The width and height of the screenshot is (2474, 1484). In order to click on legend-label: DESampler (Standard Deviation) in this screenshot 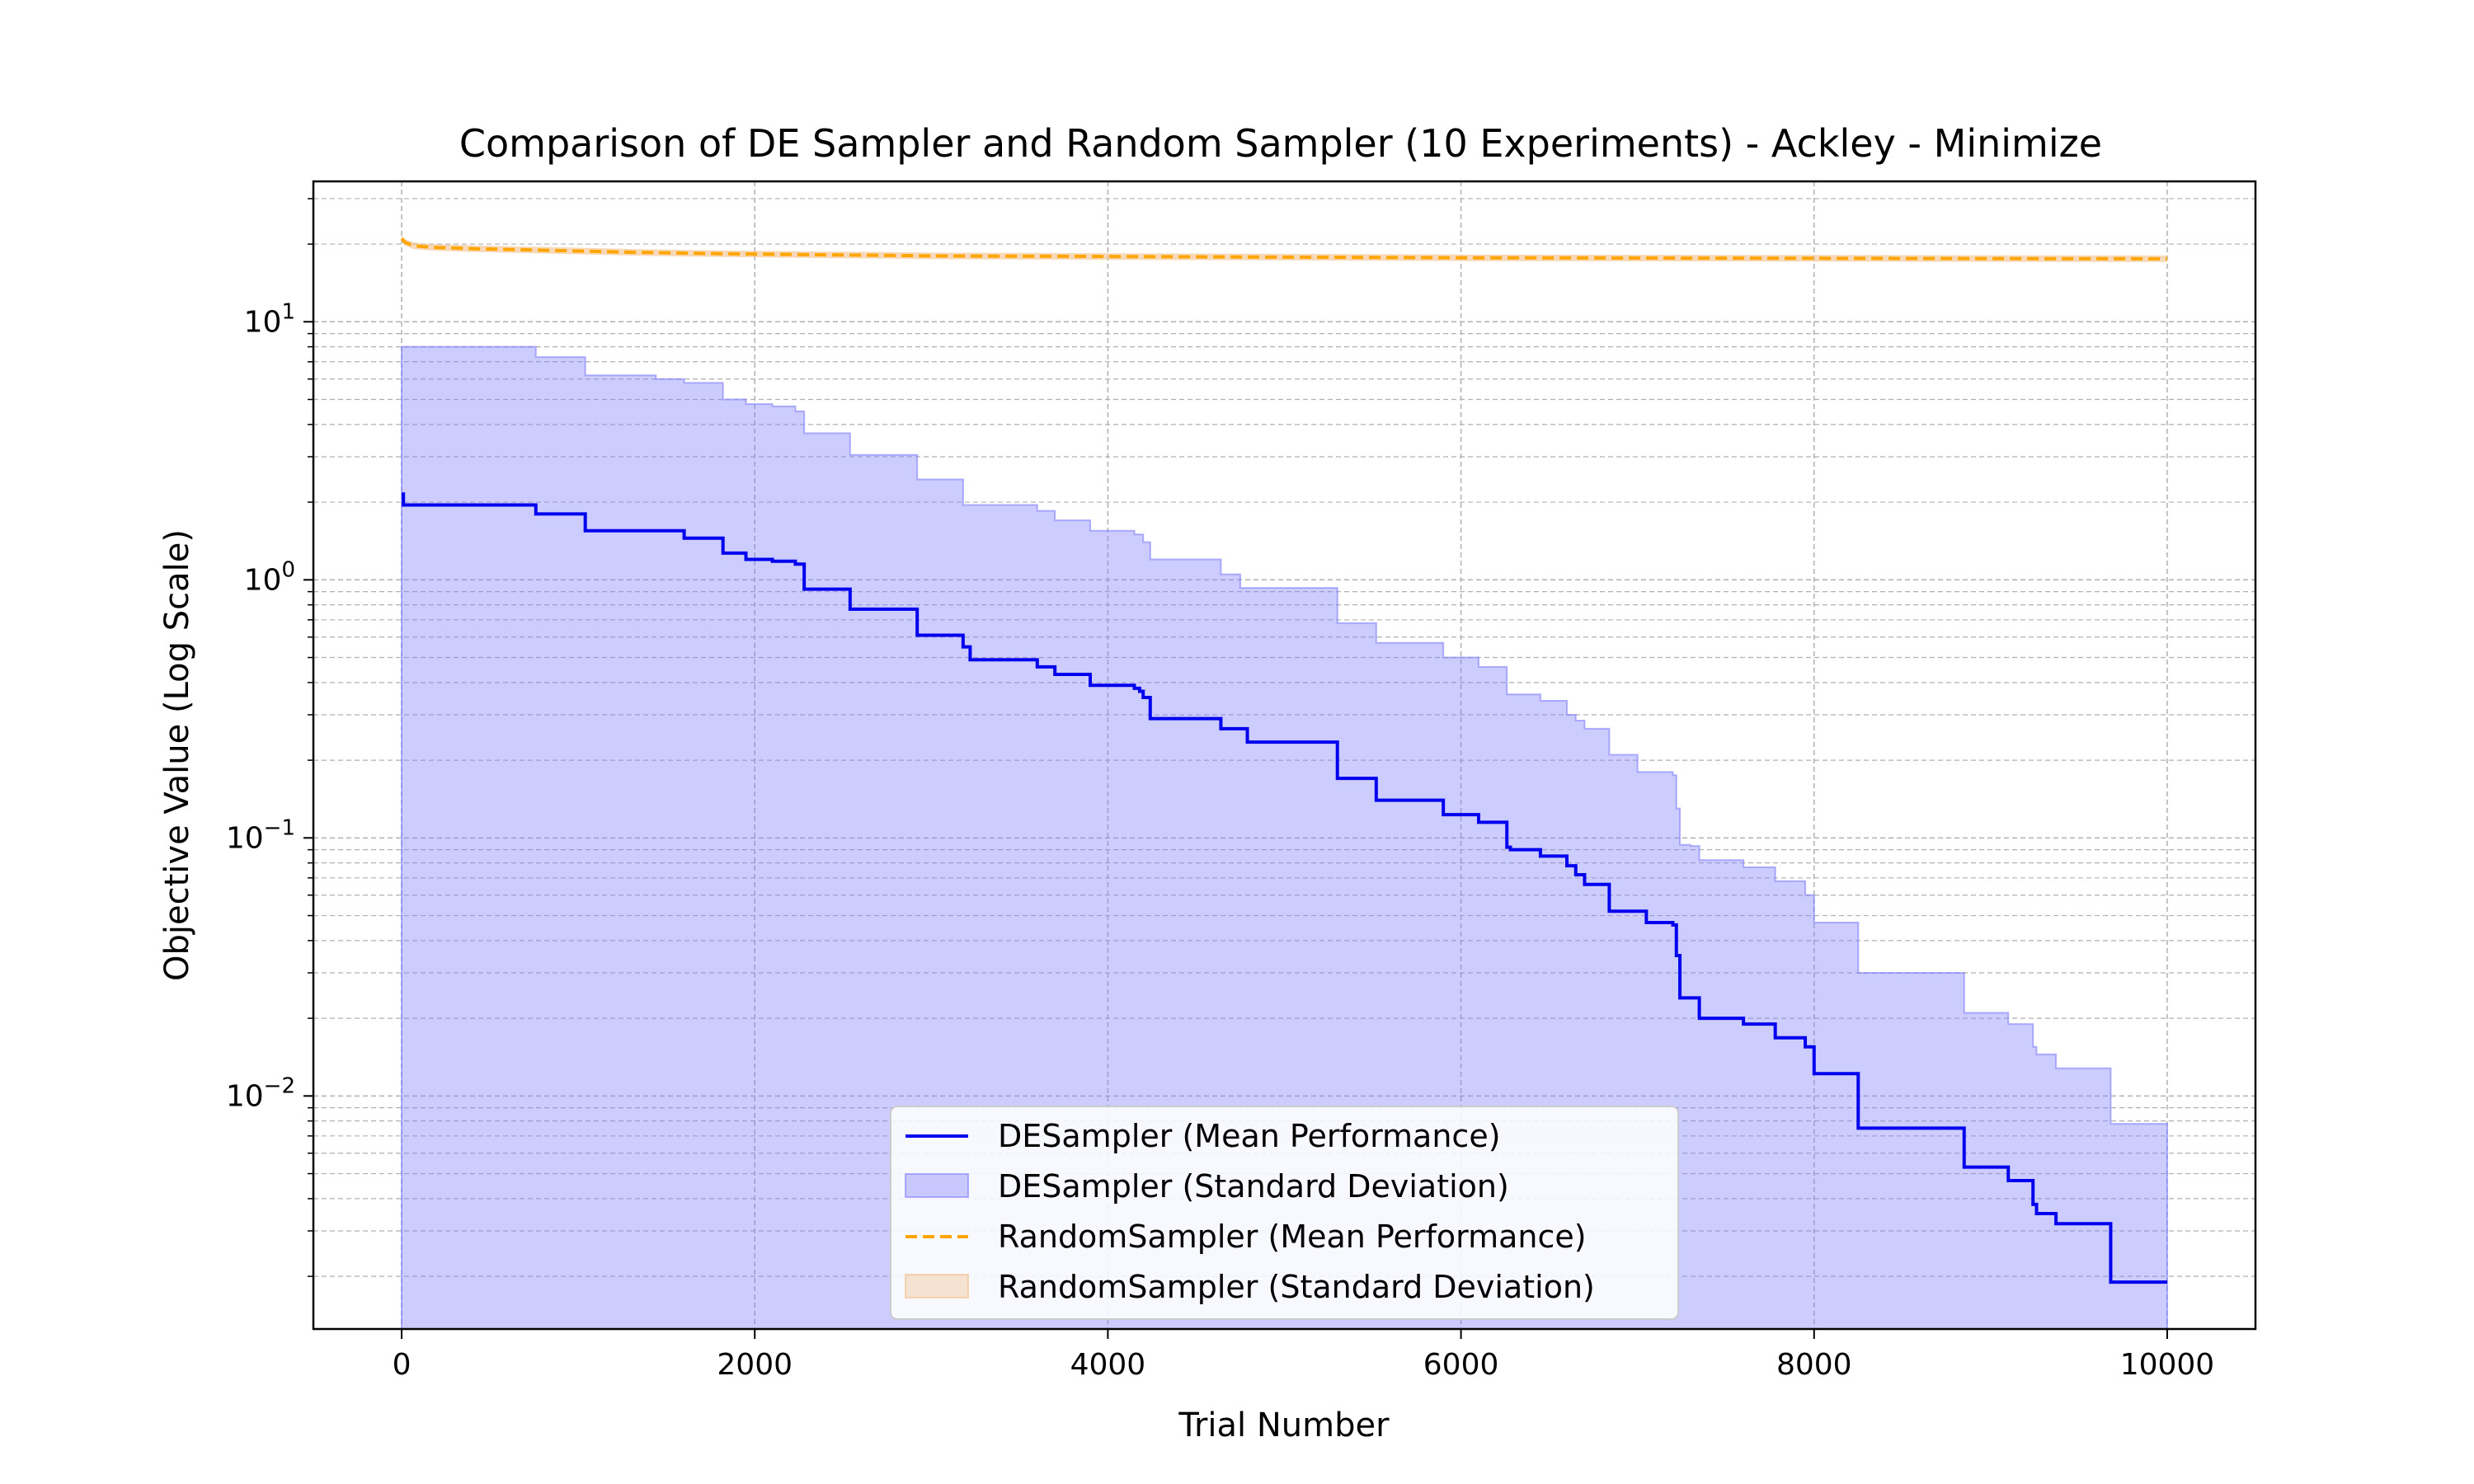, I will do `click(1253, 1186)`.